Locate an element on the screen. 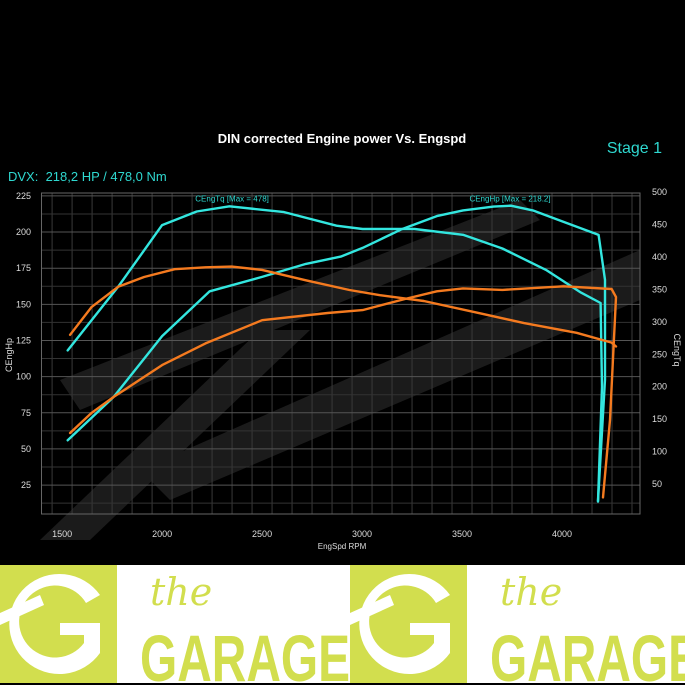 Image resolution: width=685 pixels, height=685 pixels. chart-title: DIN corrected Engine power Vs. Engspd is located at coordinates (342, 138).